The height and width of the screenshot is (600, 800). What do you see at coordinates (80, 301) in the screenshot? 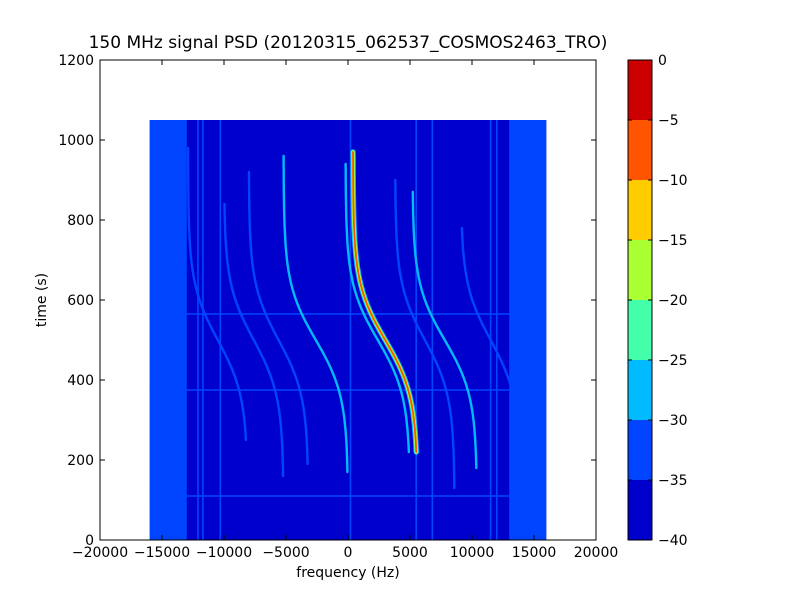
I see `y-tick-label: 600` at bounding box center [80, 301].